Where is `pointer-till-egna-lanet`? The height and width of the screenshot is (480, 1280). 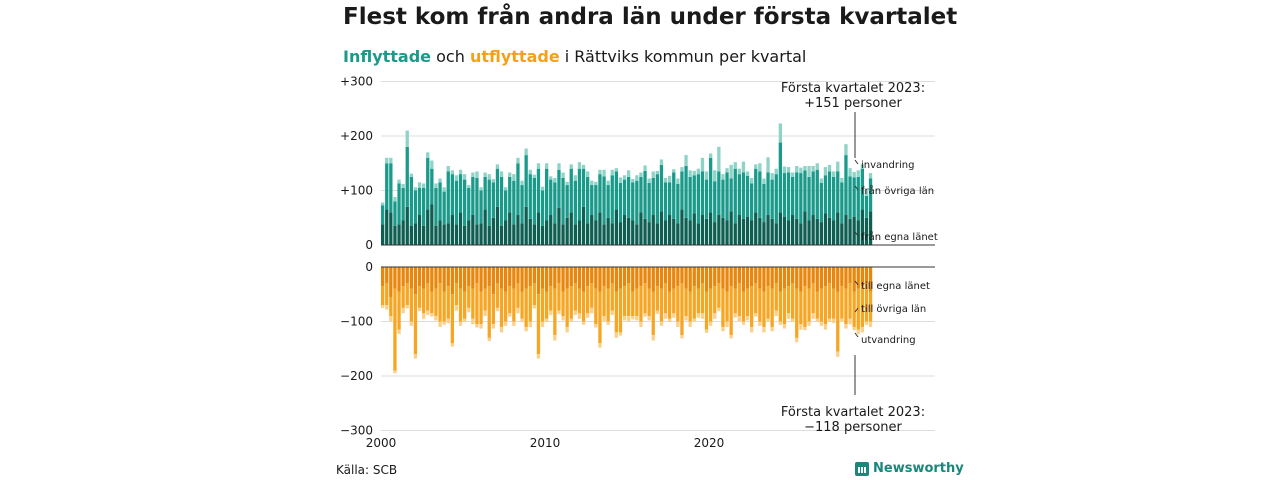
pointer-till-egna-lanet is located at coordinates (856, 283).